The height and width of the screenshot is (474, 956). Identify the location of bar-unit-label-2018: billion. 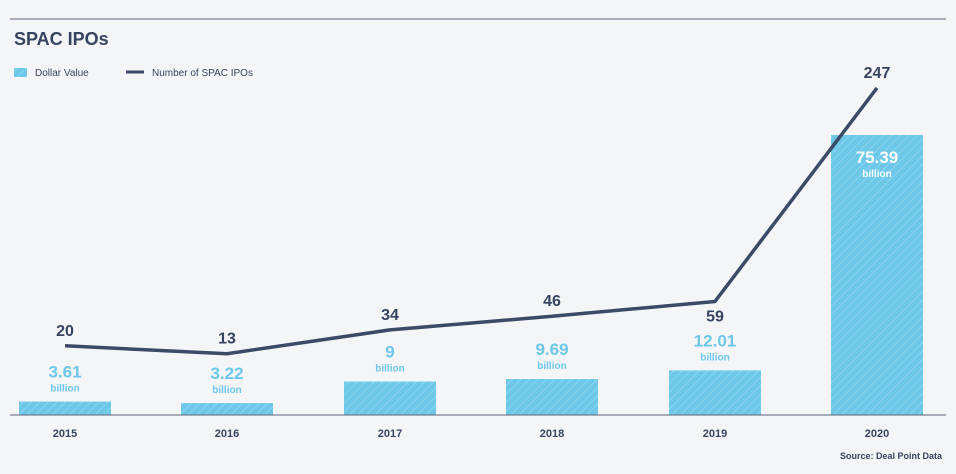
(551, 366).